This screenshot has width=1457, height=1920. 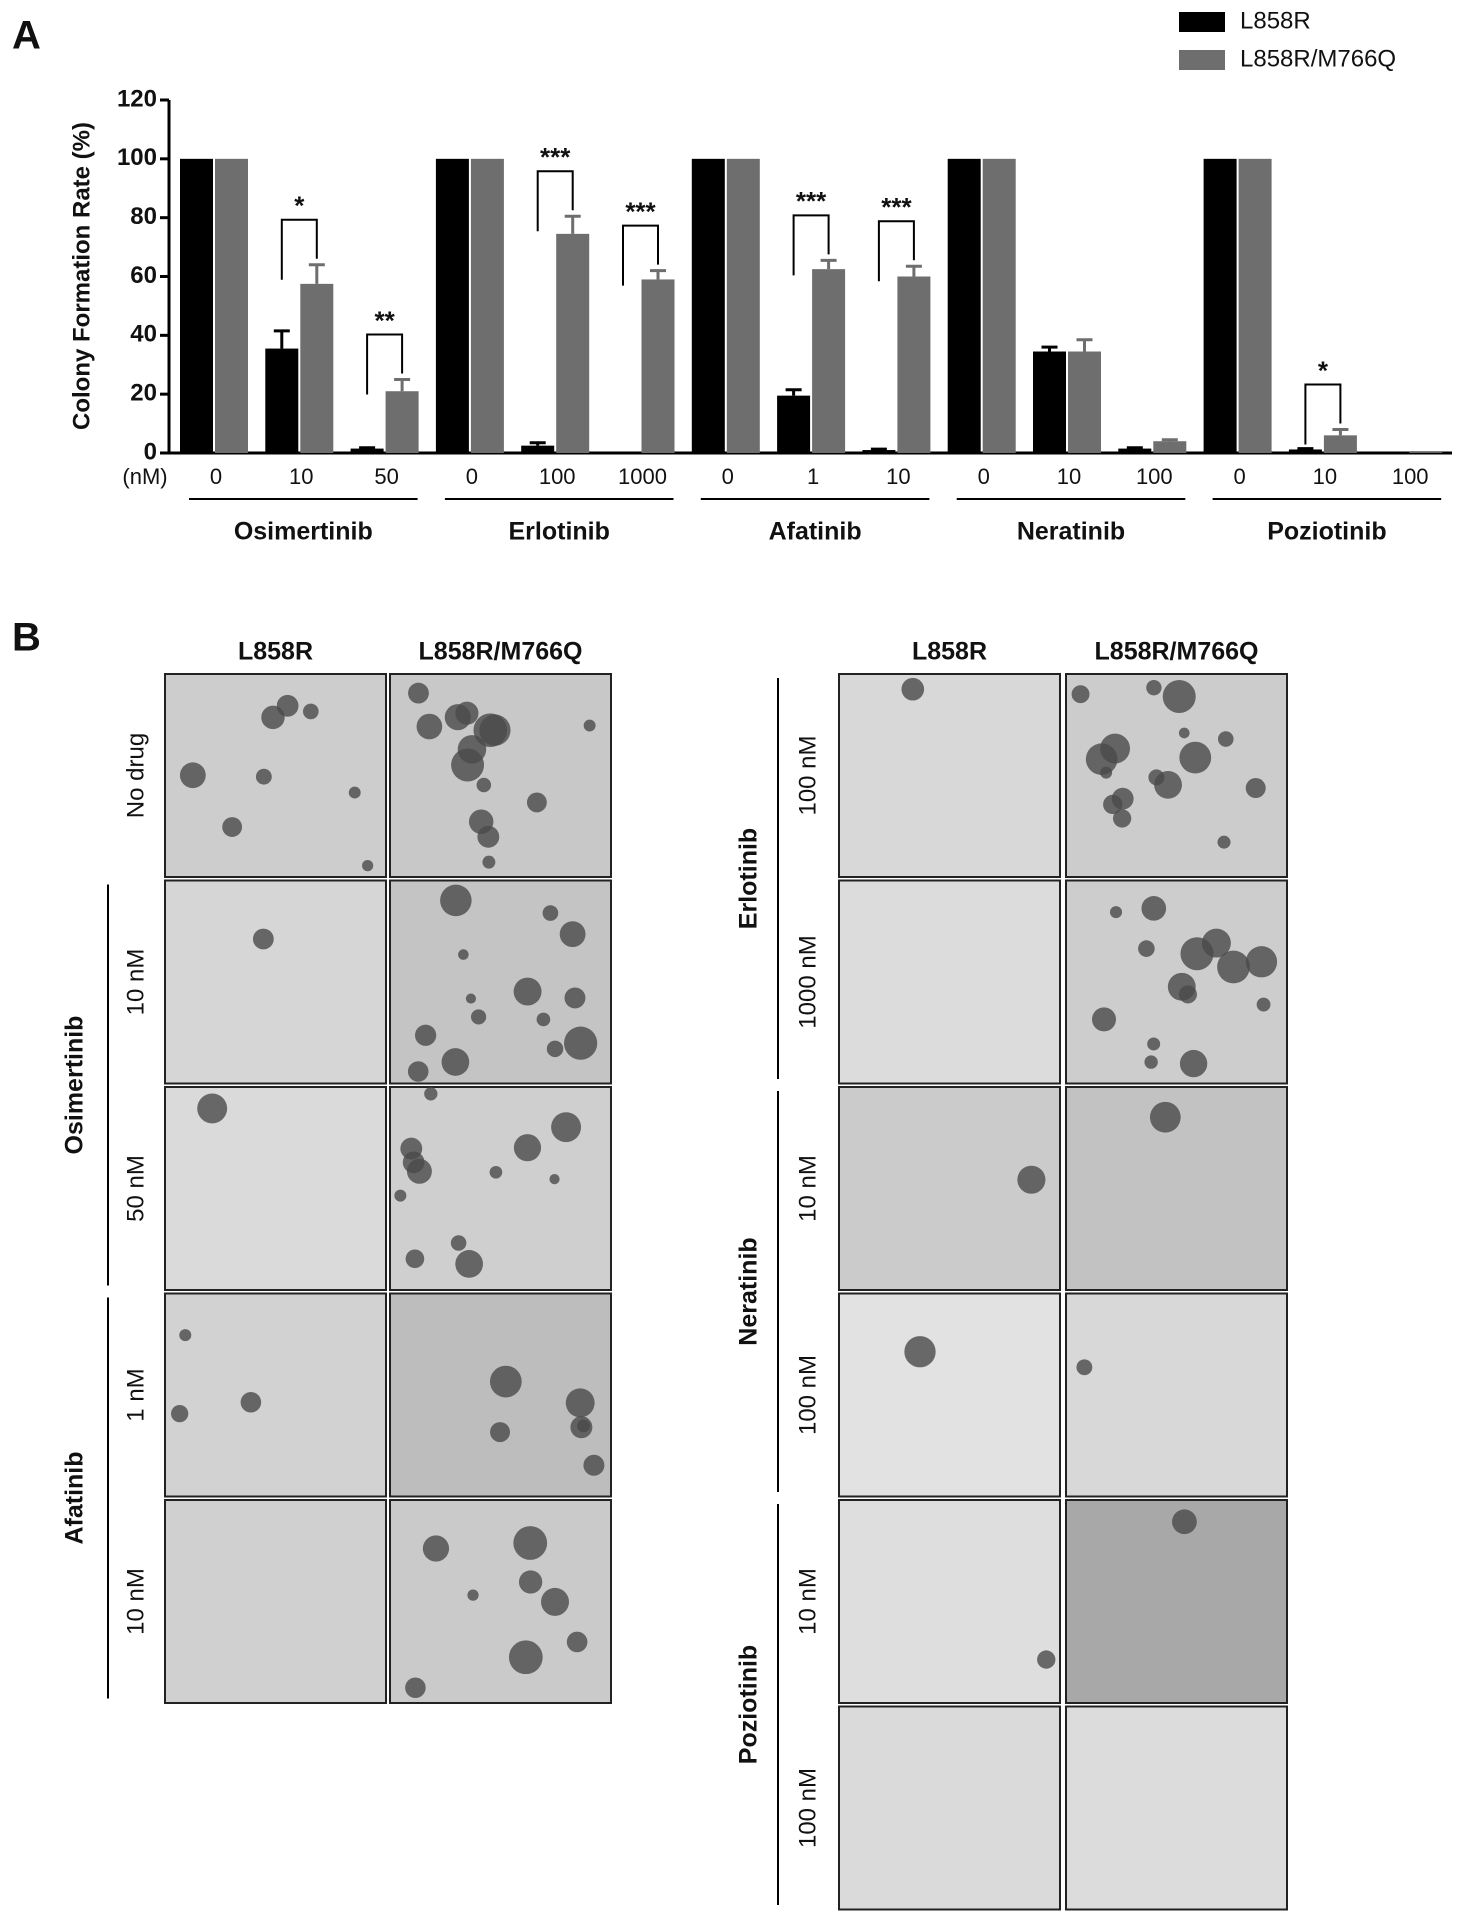 I want to click on x-tick-label: 50, so click(x=386, y=476).